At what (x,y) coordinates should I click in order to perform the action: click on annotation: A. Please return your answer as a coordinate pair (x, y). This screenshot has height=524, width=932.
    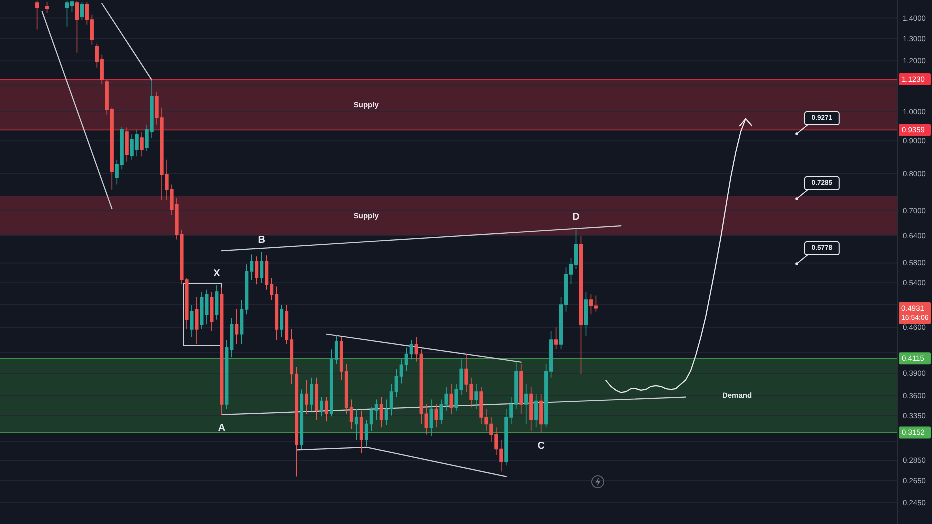
    Looking at the image, I should click on (222, 428).